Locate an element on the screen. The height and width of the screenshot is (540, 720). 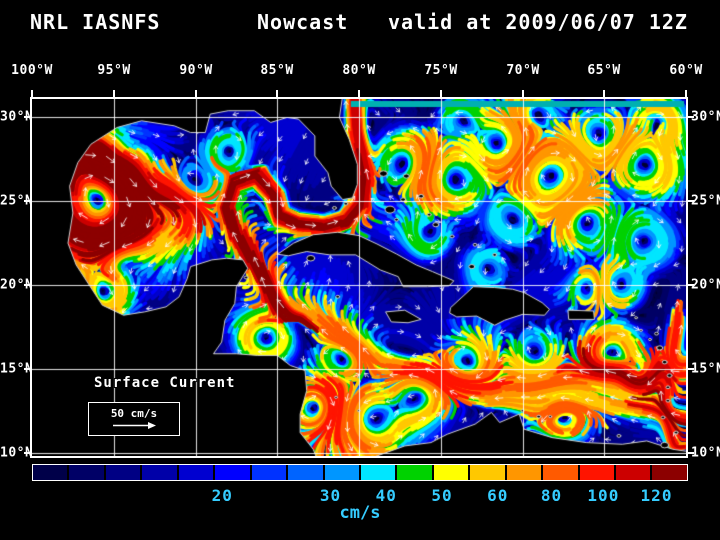
lon-label: 70°W is located at coordinates (523, 70).